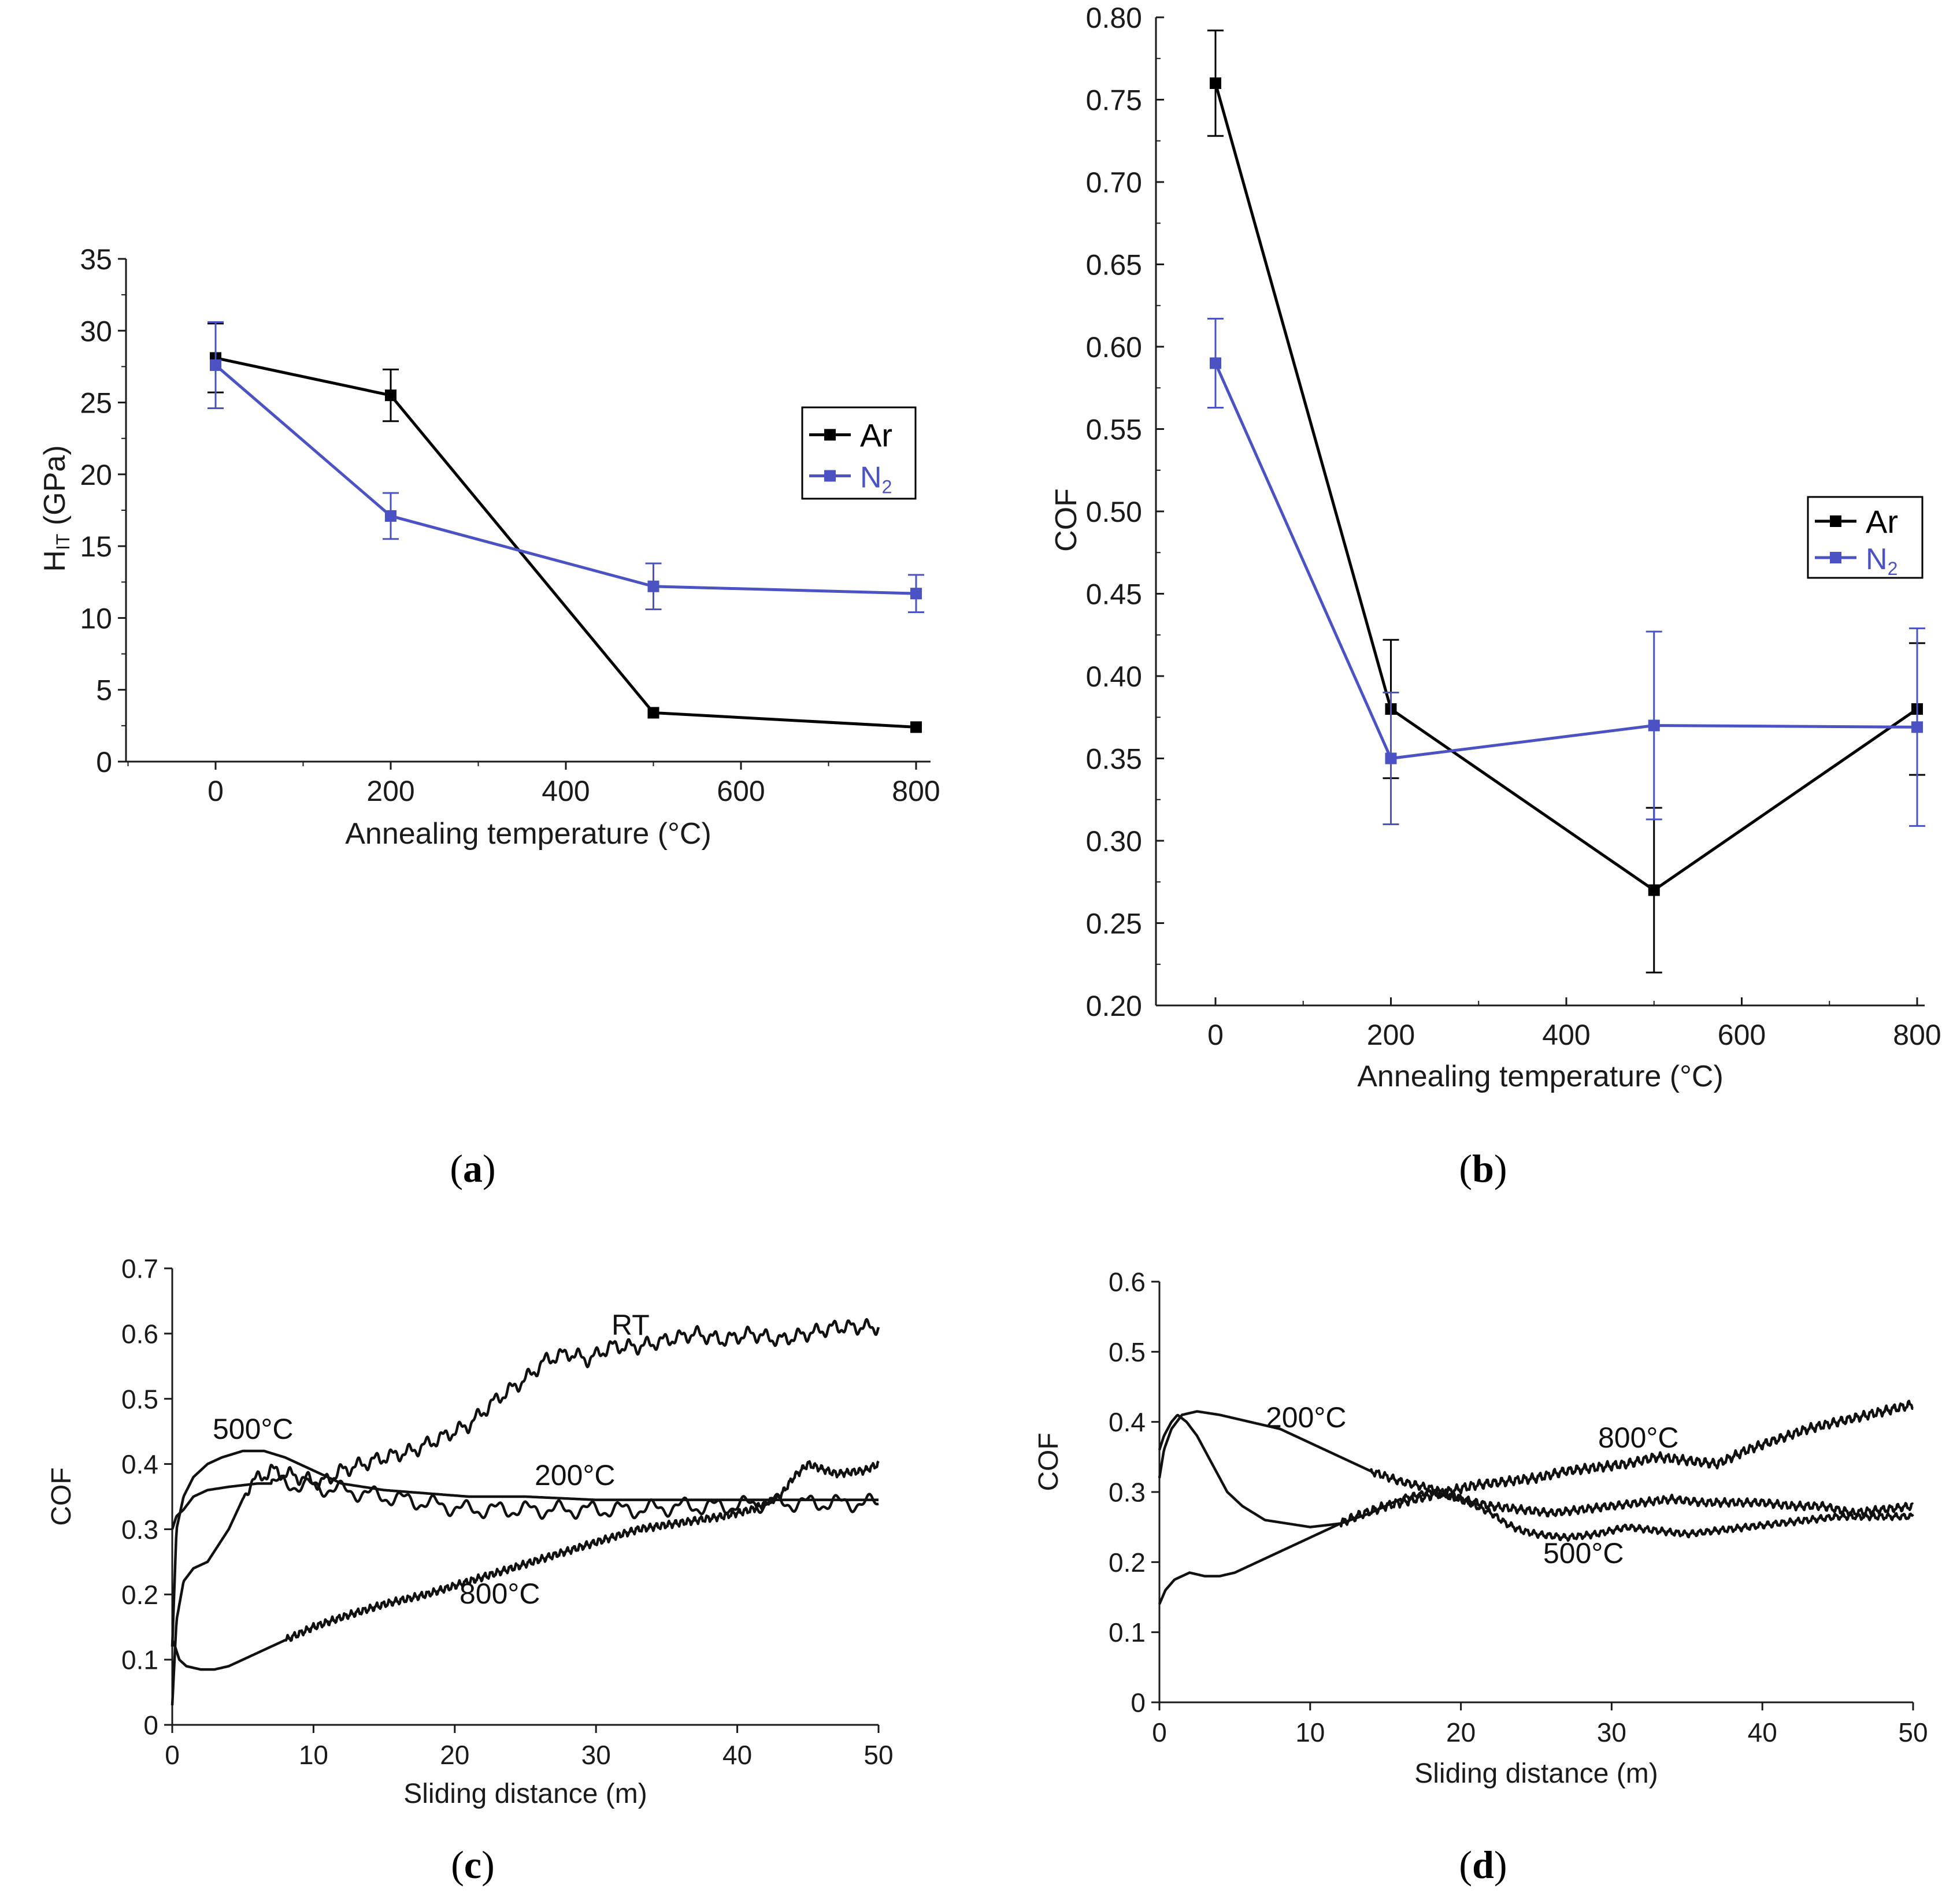 The width and height of the screenshot is (1942, 1904). What do you see at coordinates (1114, 1006) in the screenshot?
I see `y-tick-label: 0.20` at bounding box center [1114, 1006].